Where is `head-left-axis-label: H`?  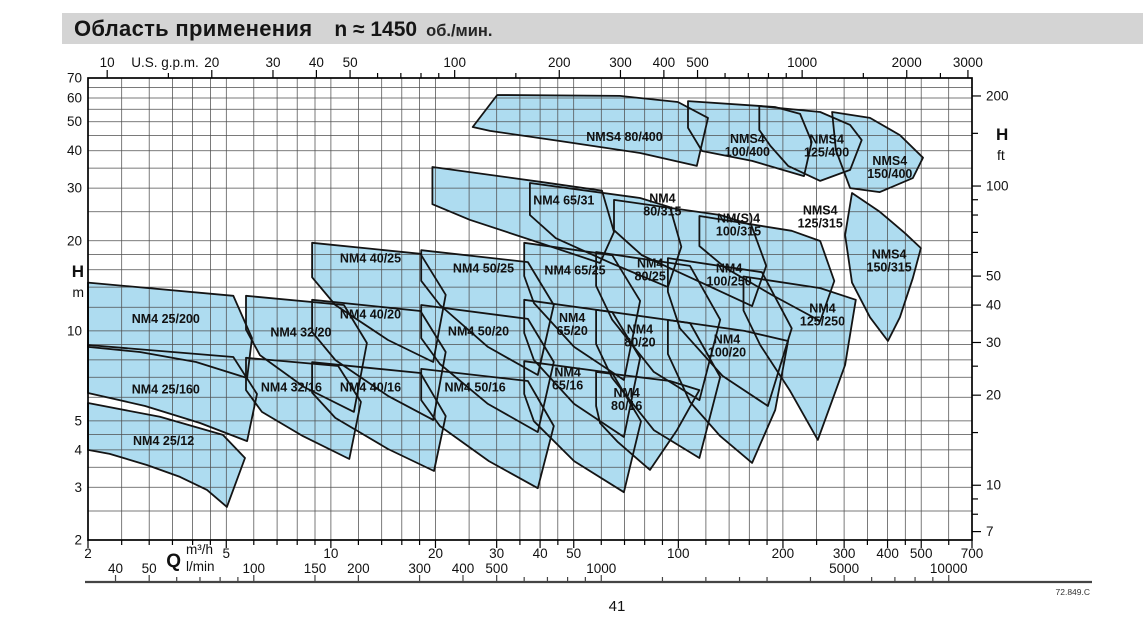 head-left-axis-label: H is located at coordinates (78, 271).